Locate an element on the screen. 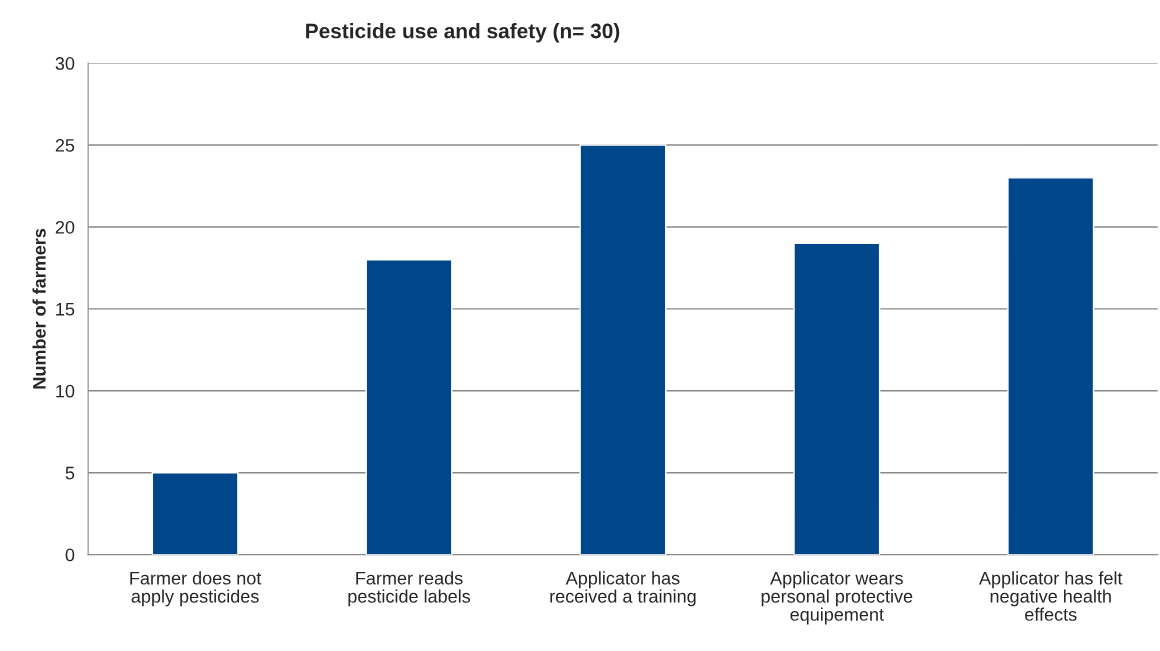  y-tick-label: 25 is located at coordinates (65, 145).